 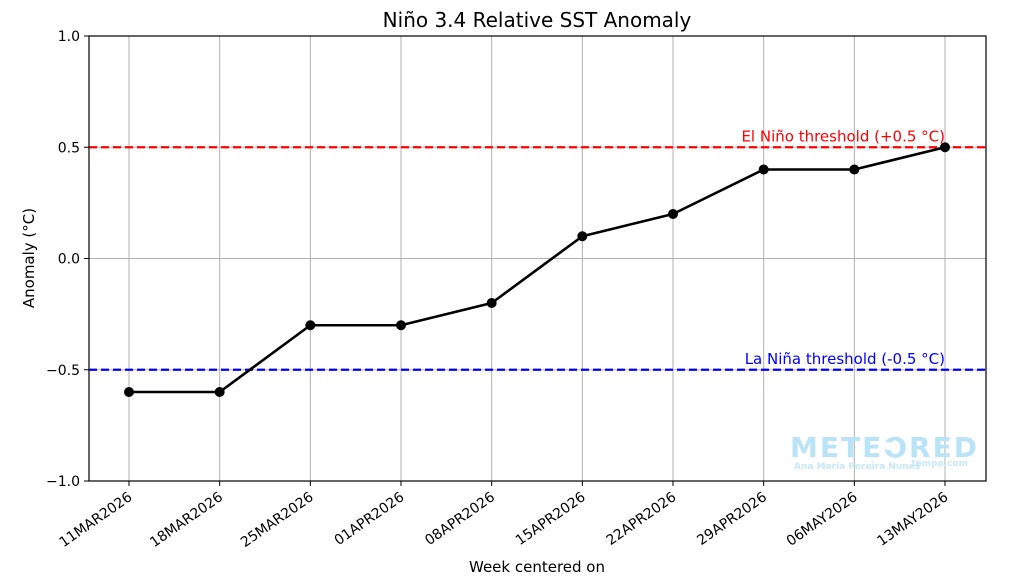 What do you see at coordinates (732, 519) in the screenshot?
I see `x-tick-label: 29APR2026` at bounding box center [732, 519].